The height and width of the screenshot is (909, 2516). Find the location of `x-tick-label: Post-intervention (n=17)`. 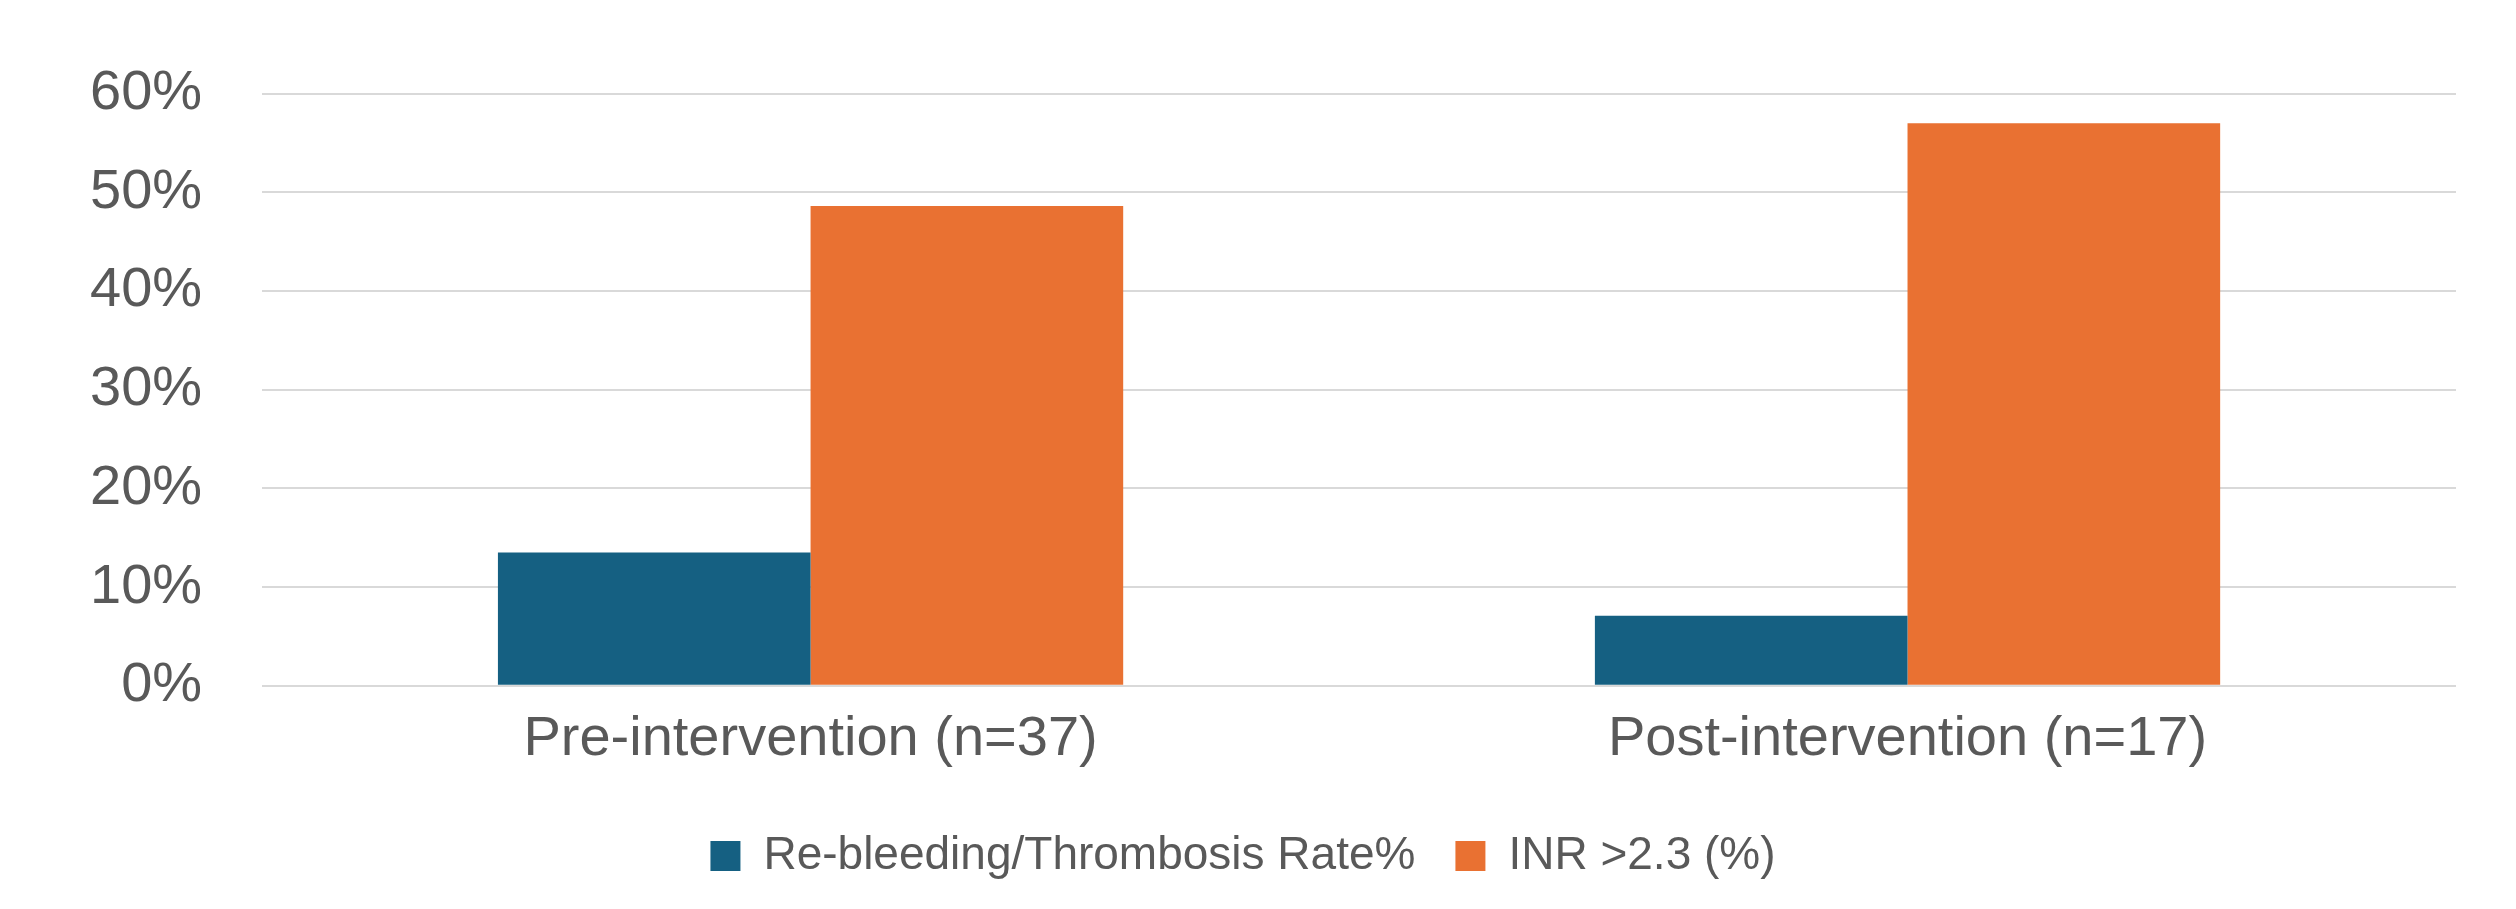

x-tick-label: Post-intervention (n=17) is located at coordinates (1907, 735).